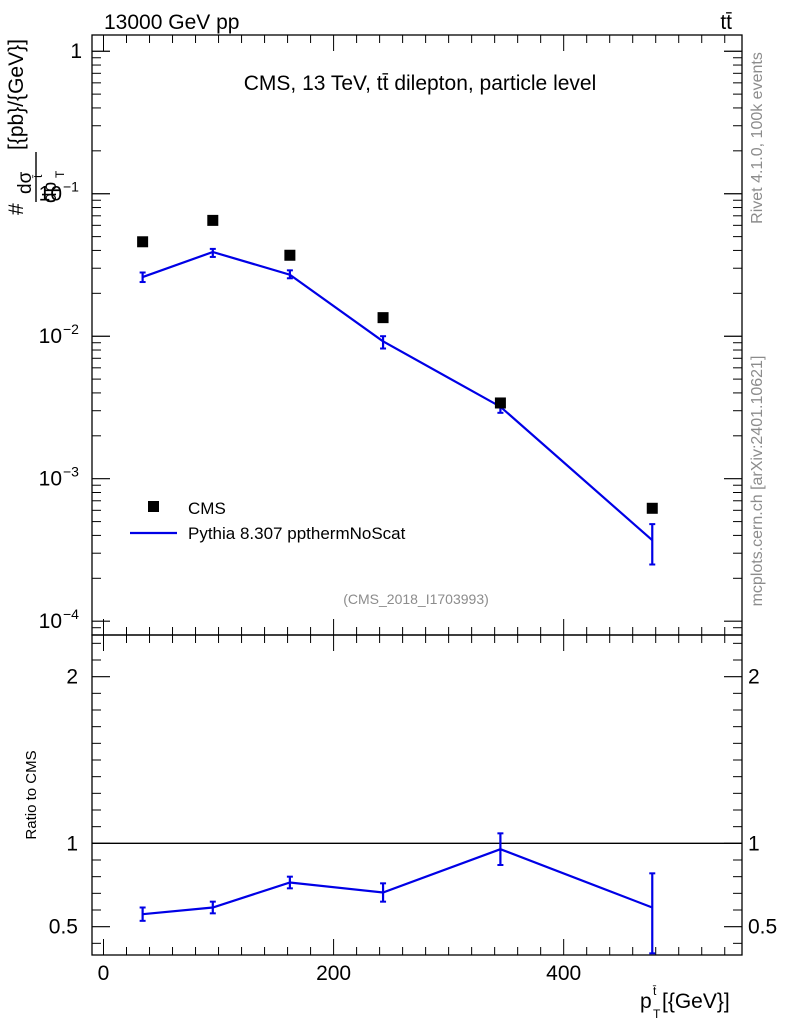 This screenshot has width=786, height=1024. Describe the element at coordinates (297, 533) in the screenshot. I see `legend-mc-label: Pythia 8.307 ppthermNoScat` at that location.